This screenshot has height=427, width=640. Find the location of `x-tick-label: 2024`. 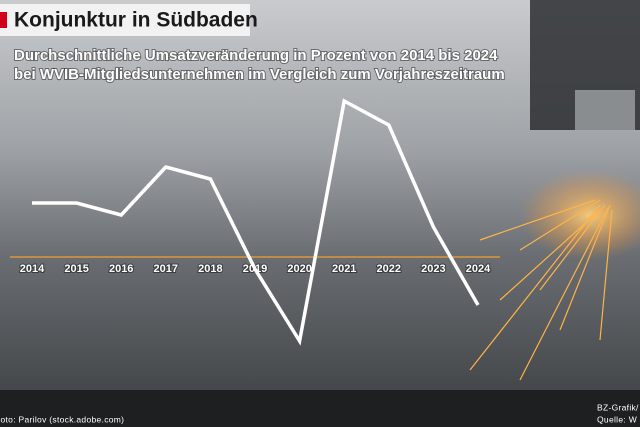

x-tick-label: 2024 is located at coordinates (478, 269).